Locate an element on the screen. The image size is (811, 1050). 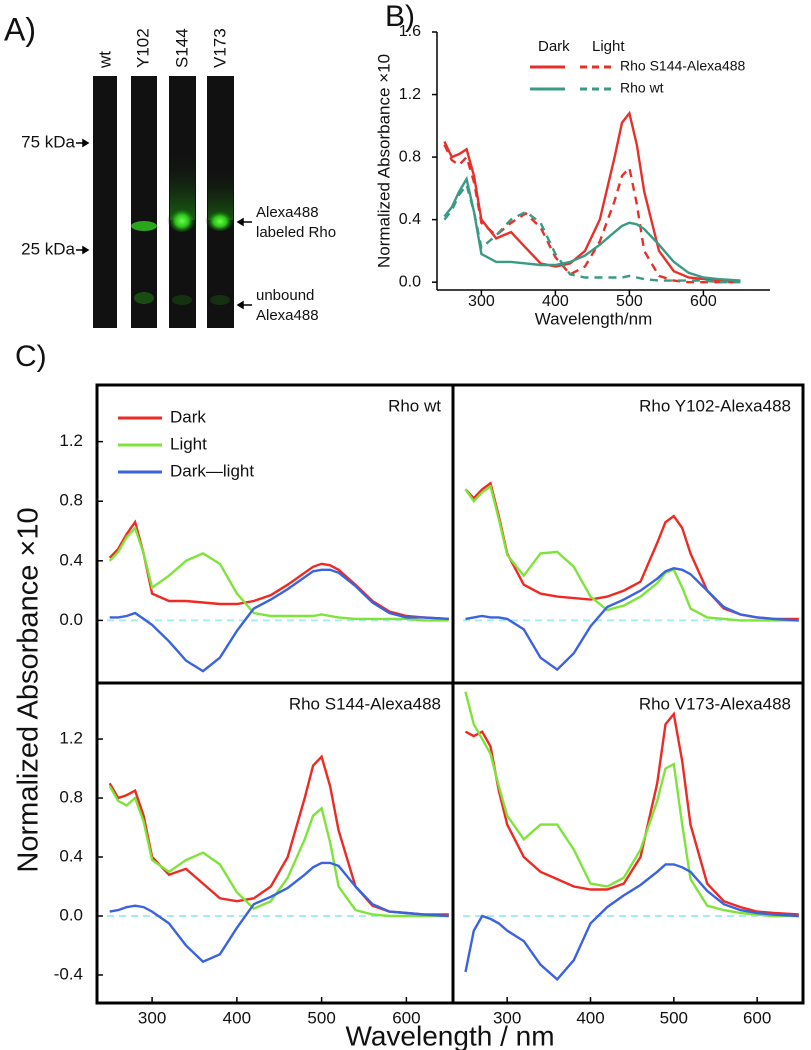
chart: 300 400 500 600 Rho V173-Alexa488 is located at coordinates (628, 854).